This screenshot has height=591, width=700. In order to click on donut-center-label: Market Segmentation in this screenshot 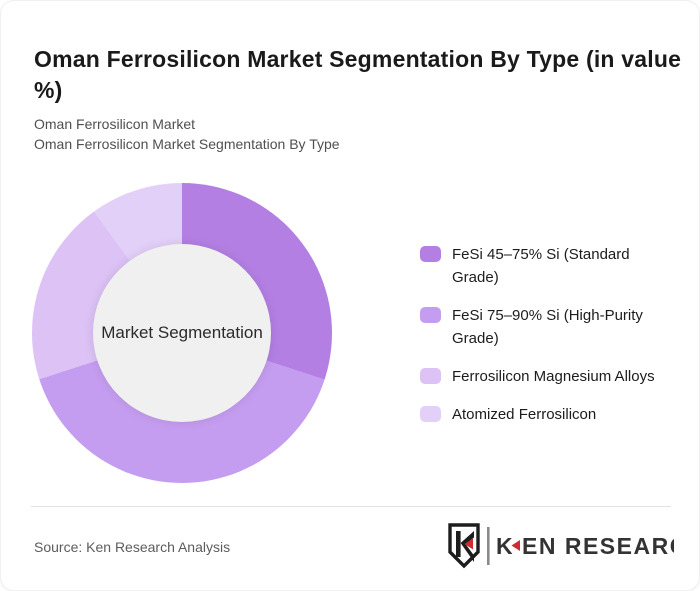, I will do `click(182, 332)`.